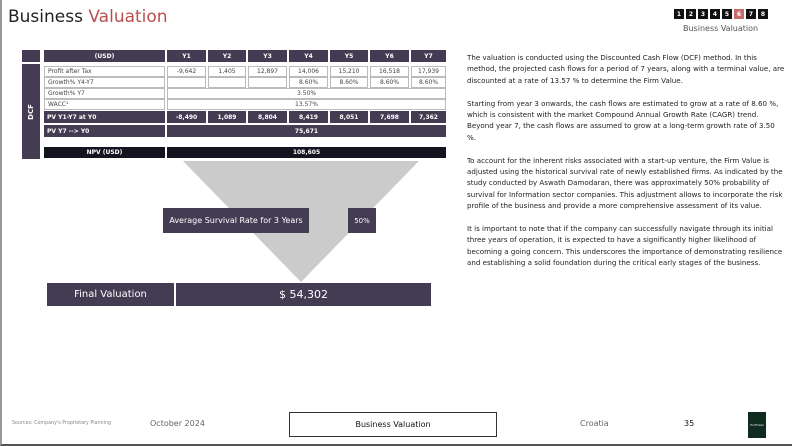 This screenshot has height=446, width=792. Describe the element at coordinates (303, 294) in the screenshot. I see `final-valuation-value: $ 54,302` at that location.